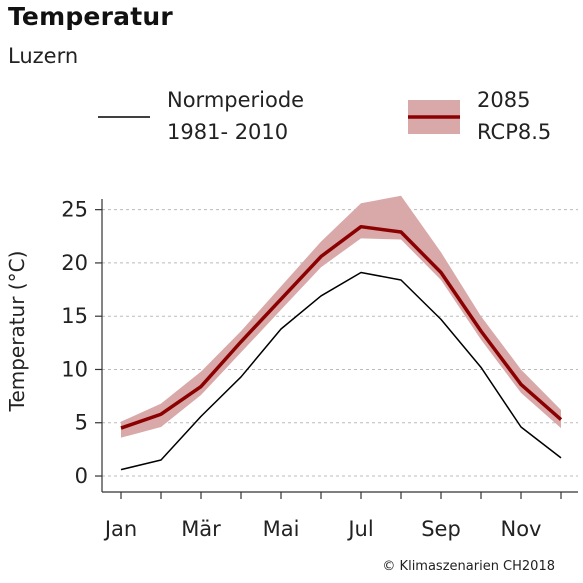 The width and height of the screenshot is (583, 583). I want to click on legend, so click(279, 117).